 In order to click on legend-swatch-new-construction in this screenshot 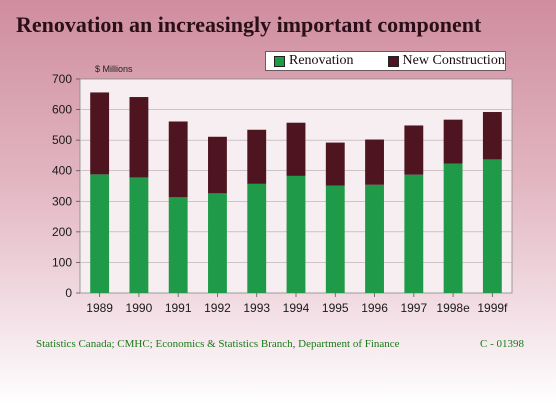, I will do `click(393, 61)`.